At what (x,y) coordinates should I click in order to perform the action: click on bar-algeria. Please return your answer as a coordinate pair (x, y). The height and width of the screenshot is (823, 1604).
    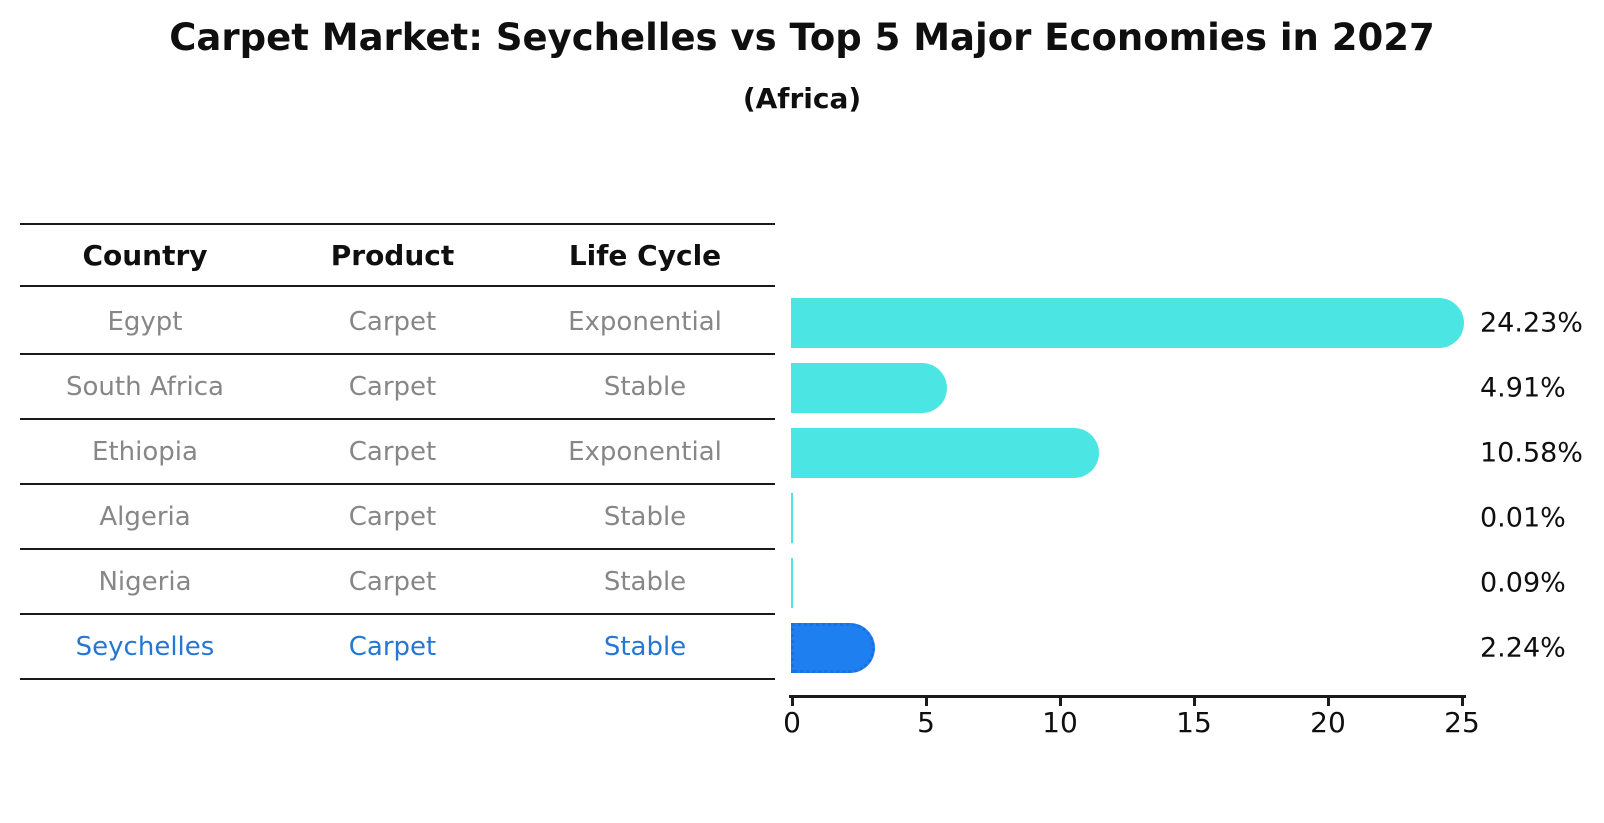
    Looking at the image, I should click on (792, 517).